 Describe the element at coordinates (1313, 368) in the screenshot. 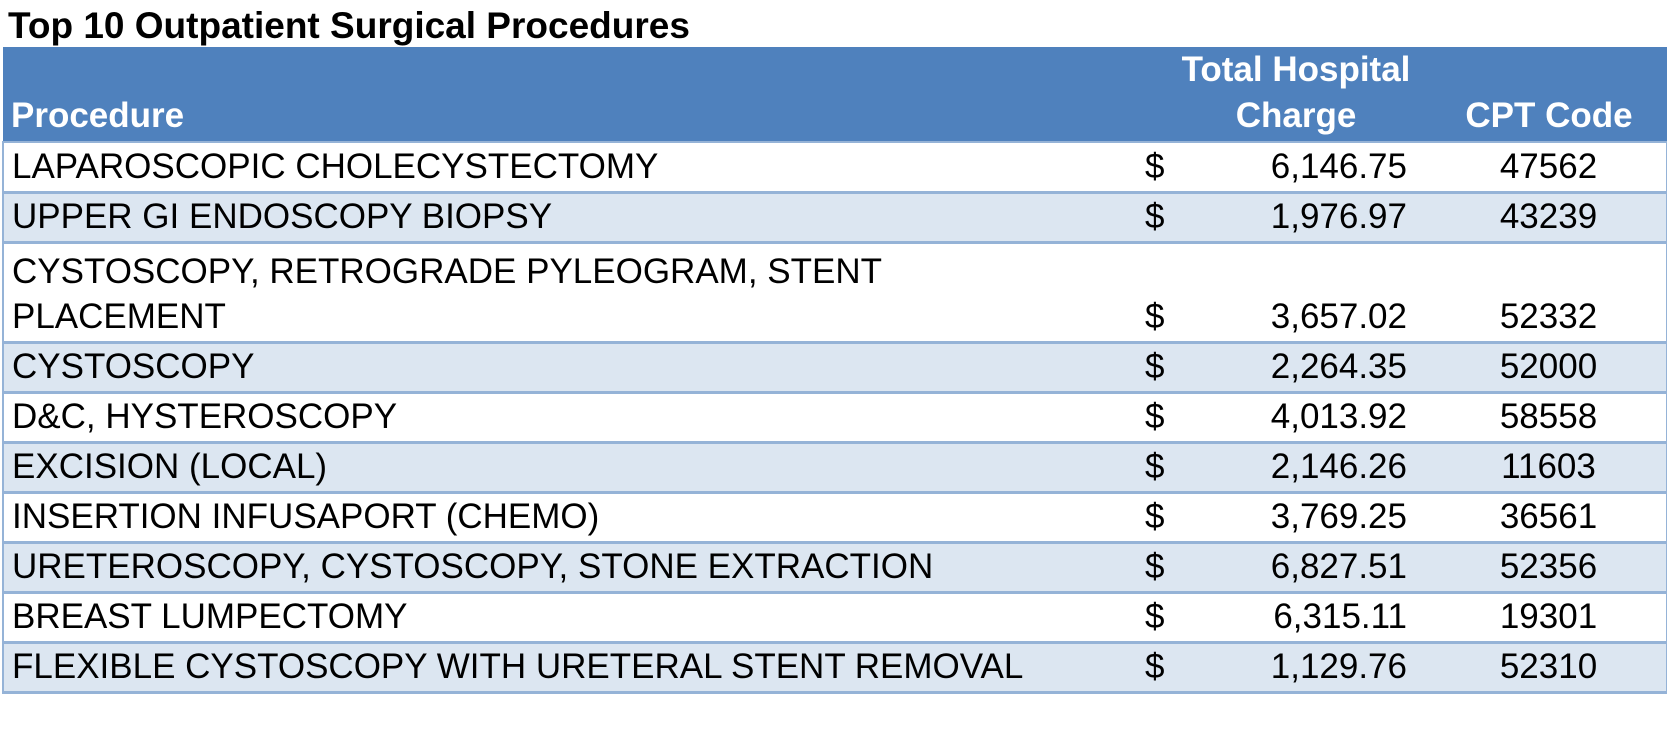

I see `cell-charge: 2,264.35` at that location.